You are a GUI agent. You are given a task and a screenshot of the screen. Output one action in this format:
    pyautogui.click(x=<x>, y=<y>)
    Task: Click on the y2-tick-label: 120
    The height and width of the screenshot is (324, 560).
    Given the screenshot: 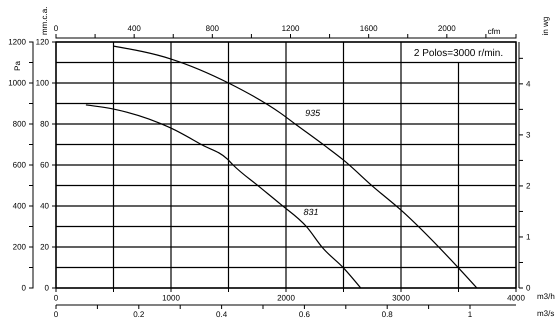 What is the action you would take?
    pyautogui.click(x=43, y=42)
    